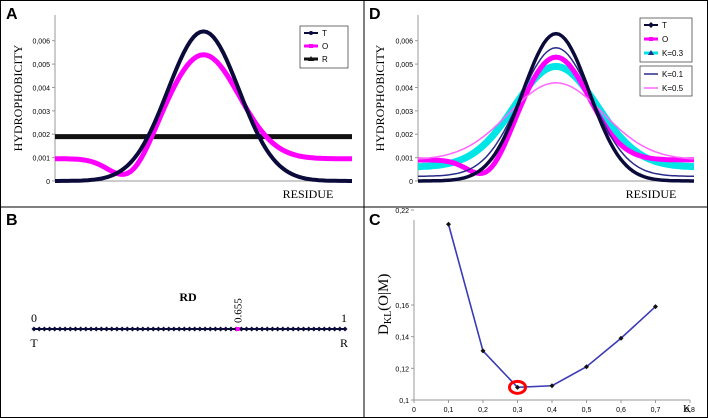 This screenshot has width=708, height=418. I want to click on d-legend-label-o: O, so click(665, 39).